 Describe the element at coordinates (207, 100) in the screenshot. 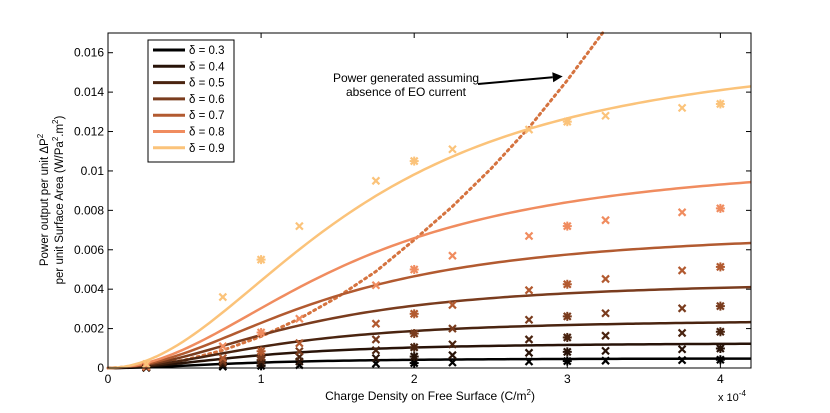

I see `legend-label-0.6: δ = 0.6` at that location.